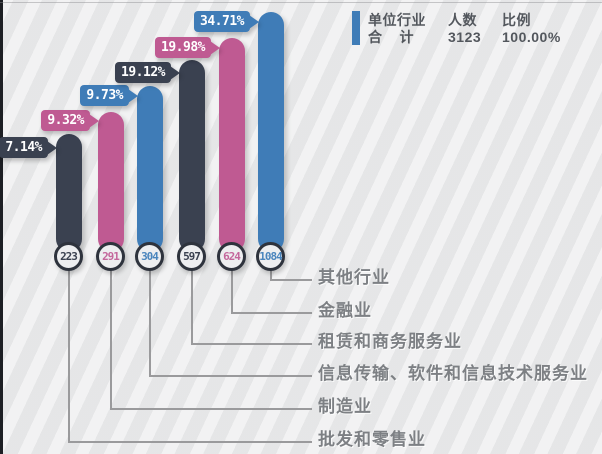  I want to click on legend: 单位行业 人数 比例 合计 3123 100.00%, so click(463, 28).